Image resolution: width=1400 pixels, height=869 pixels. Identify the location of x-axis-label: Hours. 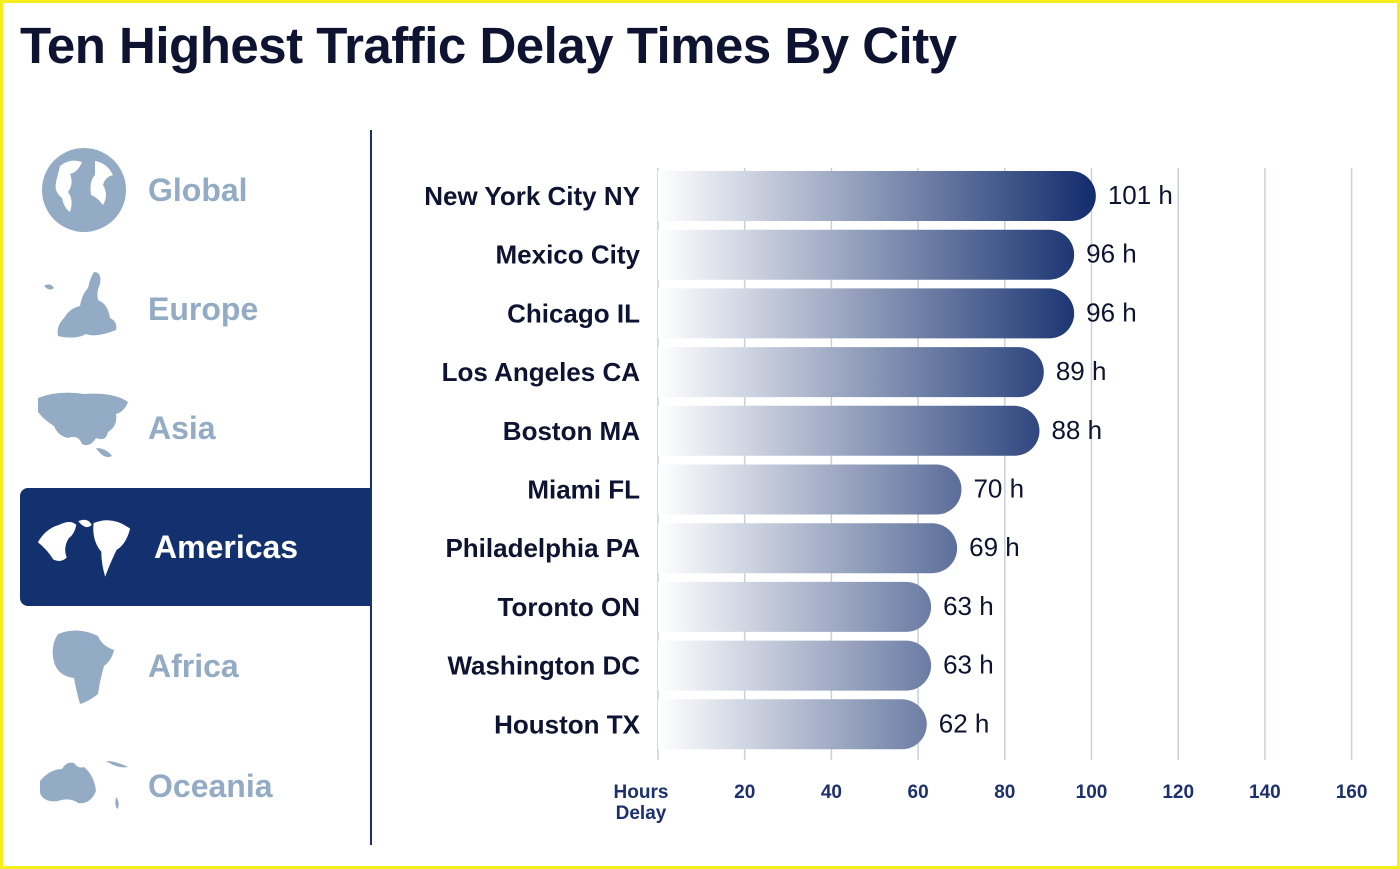
(641, 792).